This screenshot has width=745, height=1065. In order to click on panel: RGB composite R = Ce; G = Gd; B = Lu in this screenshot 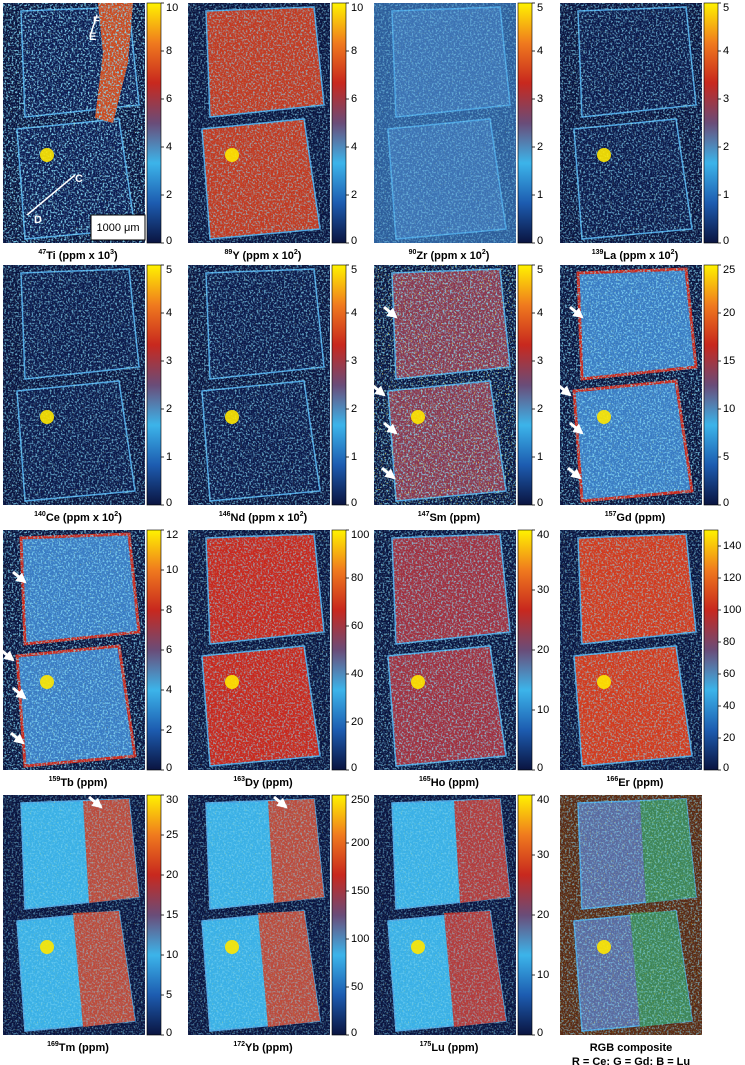, I will do `click(631, 930)`.